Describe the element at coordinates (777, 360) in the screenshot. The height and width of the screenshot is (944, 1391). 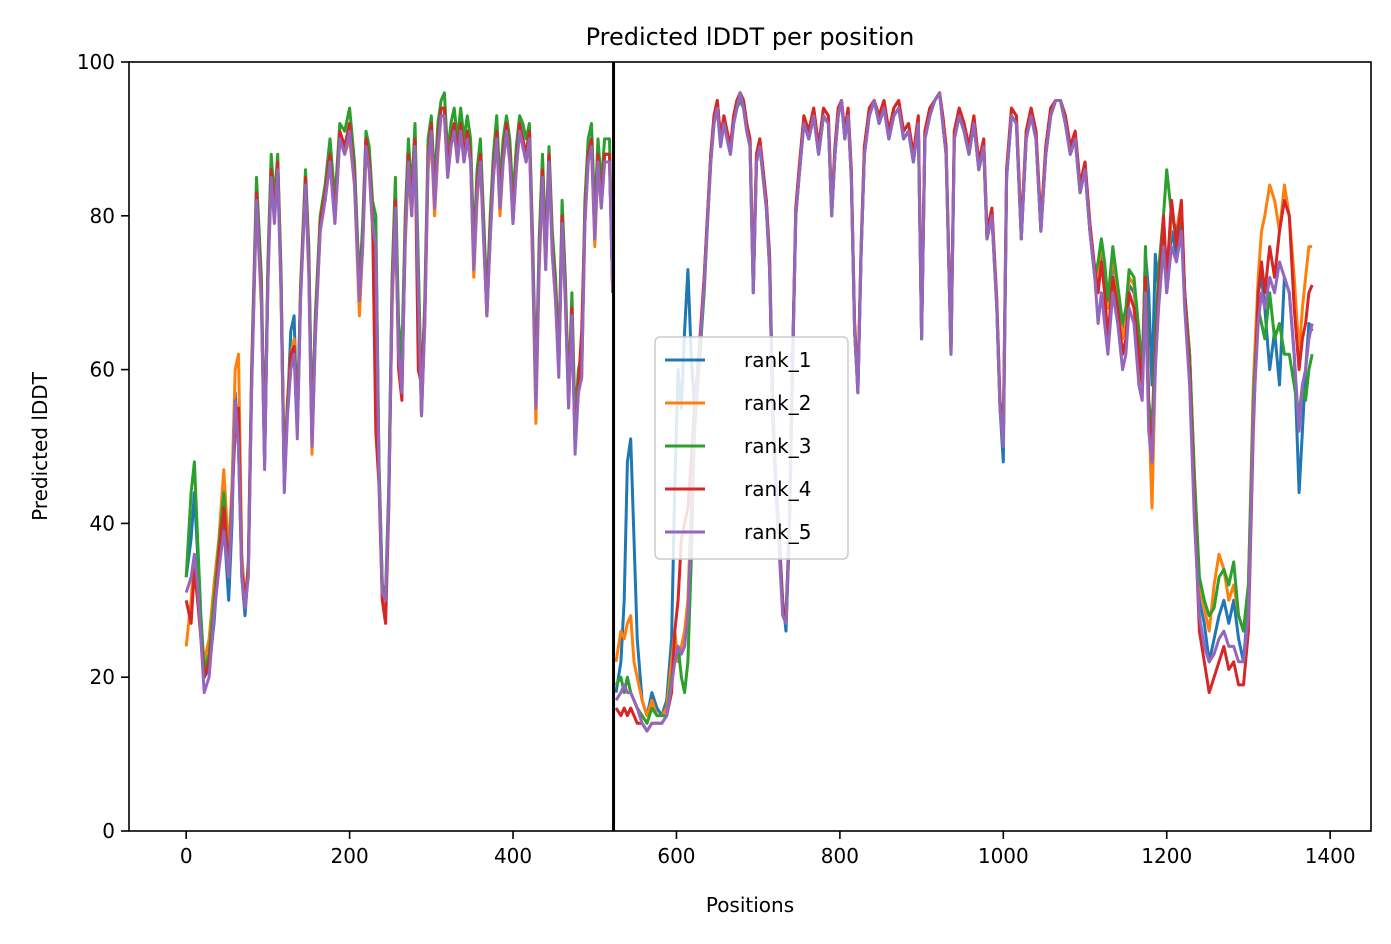
I see `legend-label-rank_1: rank_1` at that location.